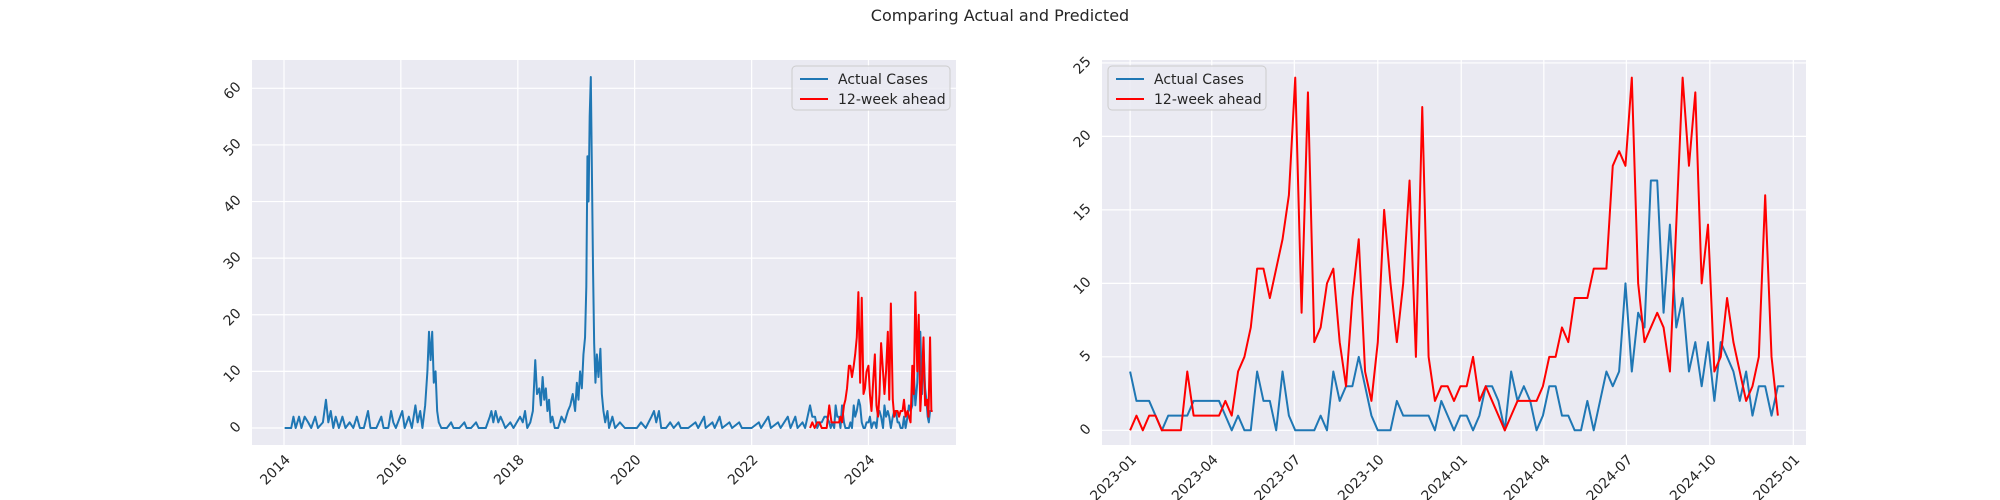 The width and height of the screenshot is (2000, 500). Describe the element at coordinates (1278, 476) in the screenshot. I see `x-tick-label: 2023-07` at that location.